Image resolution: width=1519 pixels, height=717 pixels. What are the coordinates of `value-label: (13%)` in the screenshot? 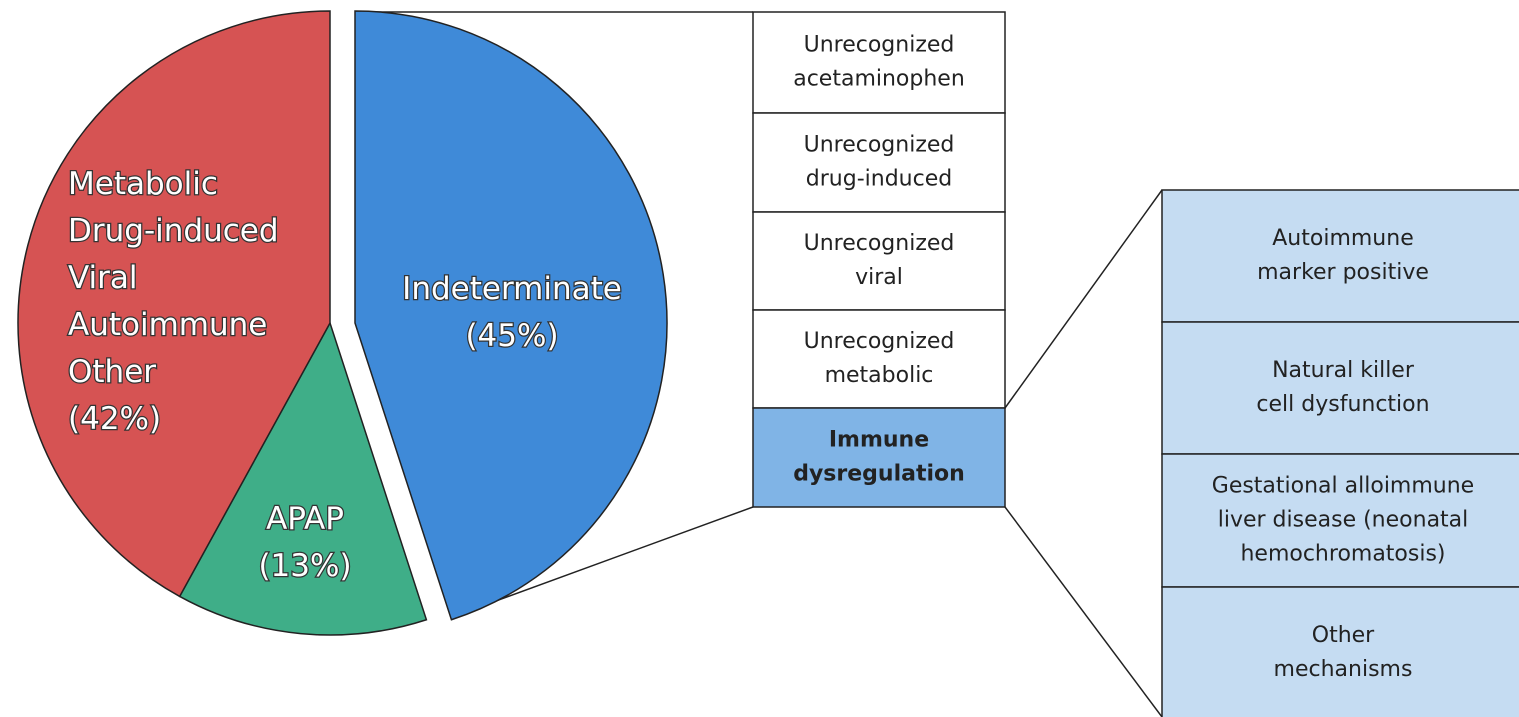 It's located at (304, 566).